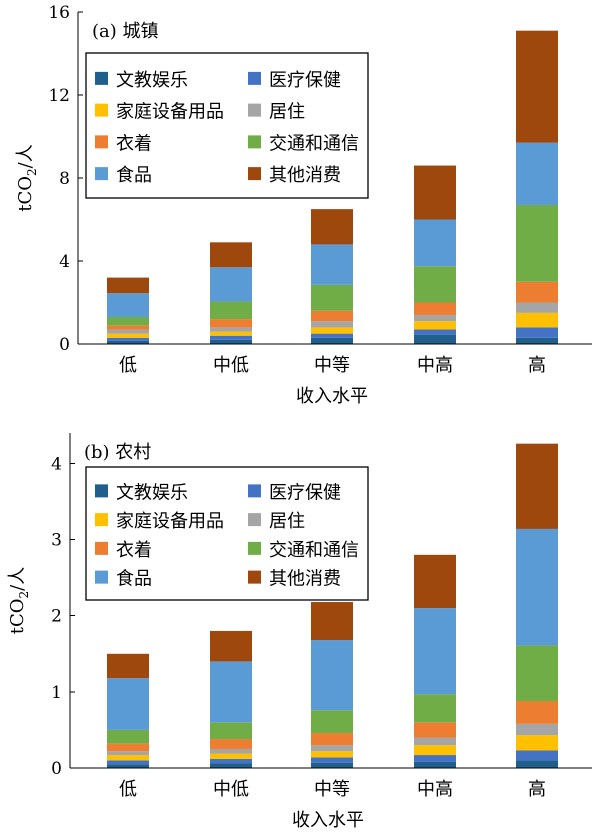  Describe the element at coordinates (152, 80) in the screenshot. I see `legend-label: 文教娱乐` at that location.